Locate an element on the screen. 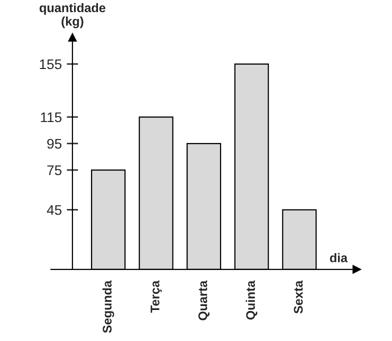  x-tick-label: Sexta is located at coordinates (298, 297).